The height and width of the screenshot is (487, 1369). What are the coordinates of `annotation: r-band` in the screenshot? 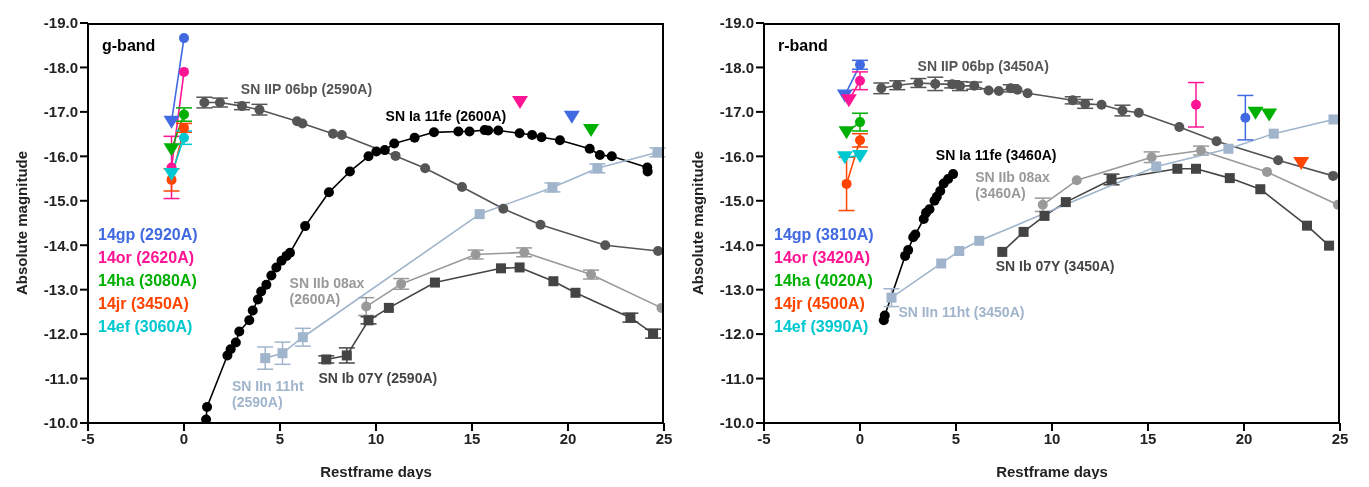 It's located at (803, 46).